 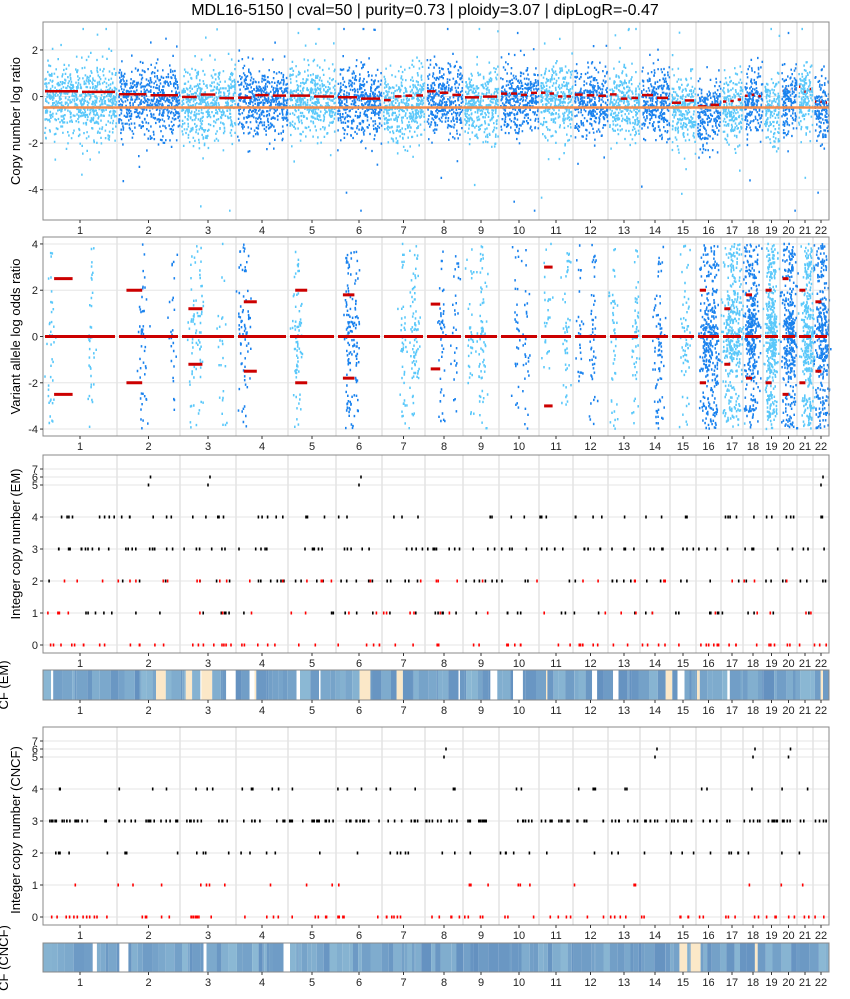 I want to click on cn-em-minor-chr12, so click(x=592, y=613).